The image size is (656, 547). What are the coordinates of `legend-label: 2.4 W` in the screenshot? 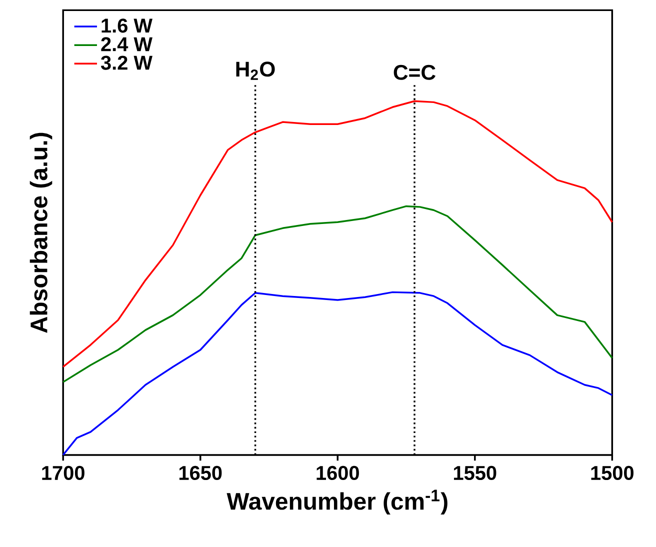 It's located at (126, 44).